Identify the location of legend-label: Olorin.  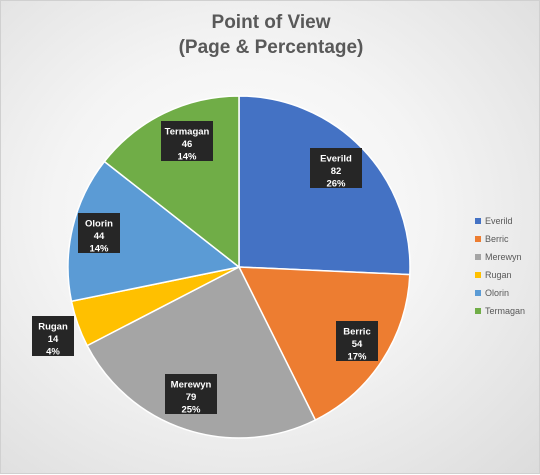
(497, 293).